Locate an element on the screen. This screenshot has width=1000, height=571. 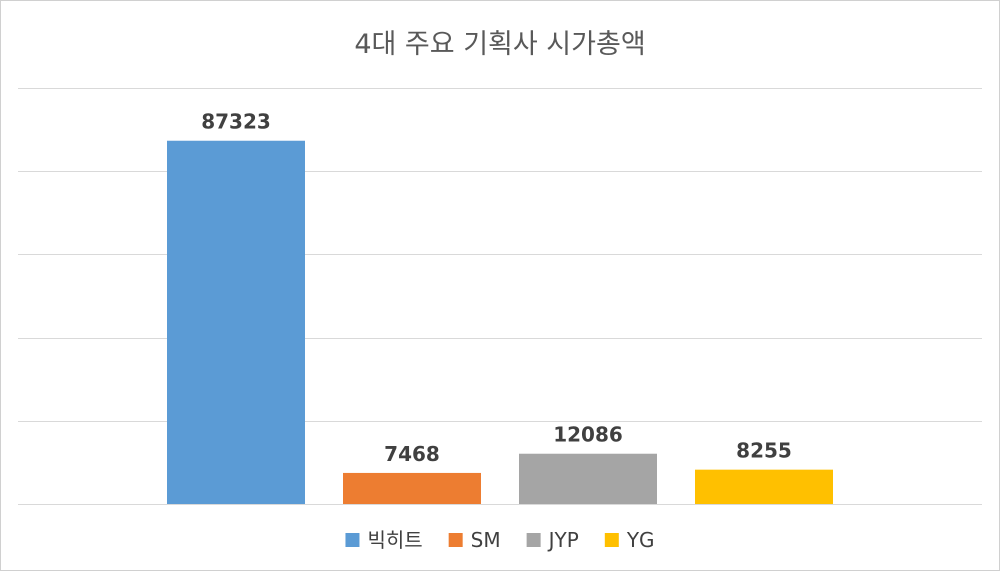
data-label: 8255 is located at coordinates (764, 451).